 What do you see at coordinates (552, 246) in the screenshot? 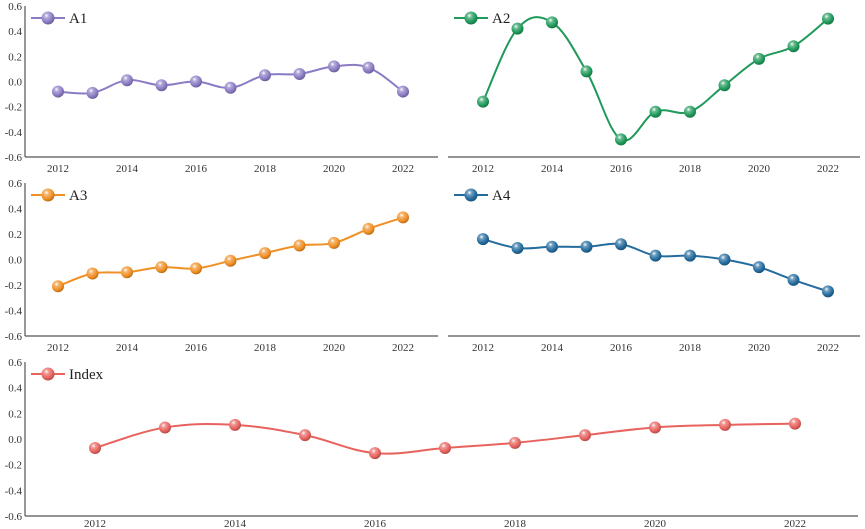
I see `data-point-a4-2014` at bounding box center [552, 246].